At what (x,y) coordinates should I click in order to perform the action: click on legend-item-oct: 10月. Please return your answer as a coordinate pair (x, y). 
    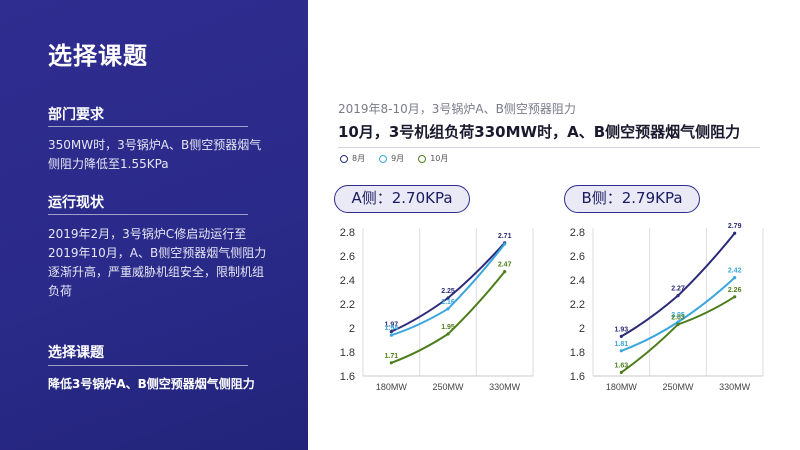
    Looking at the image, I should click on (433, 158).